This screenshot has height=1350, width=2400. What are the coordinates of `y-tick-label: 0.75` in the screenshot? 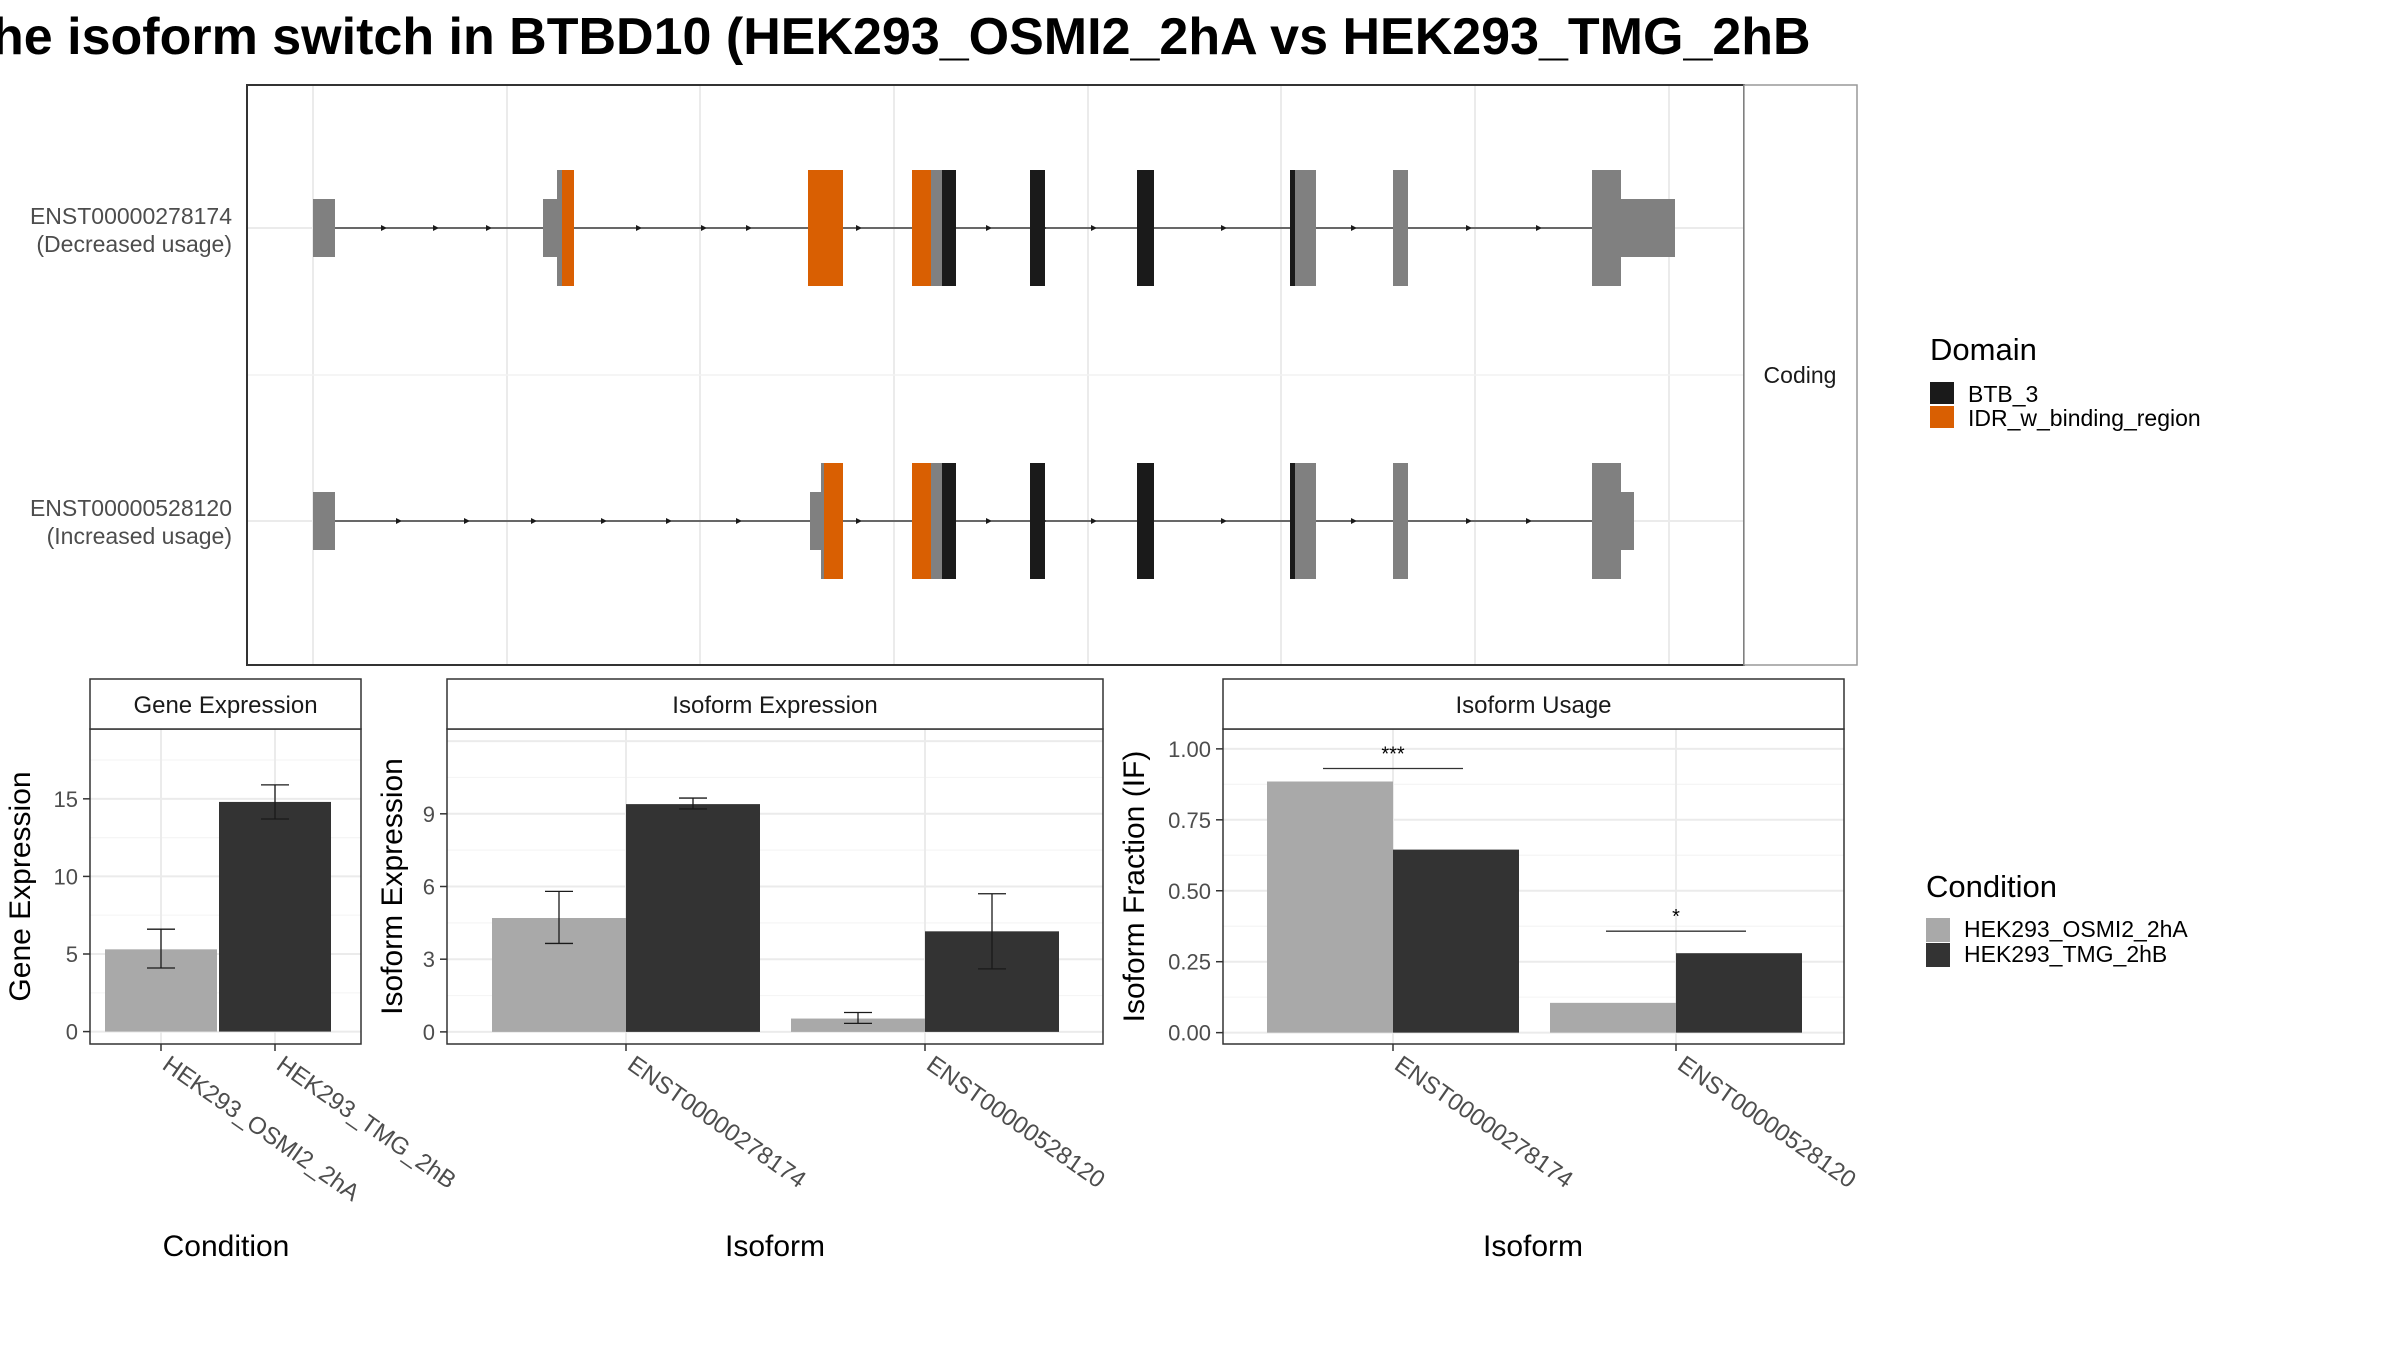 It's located at (1189, 820).